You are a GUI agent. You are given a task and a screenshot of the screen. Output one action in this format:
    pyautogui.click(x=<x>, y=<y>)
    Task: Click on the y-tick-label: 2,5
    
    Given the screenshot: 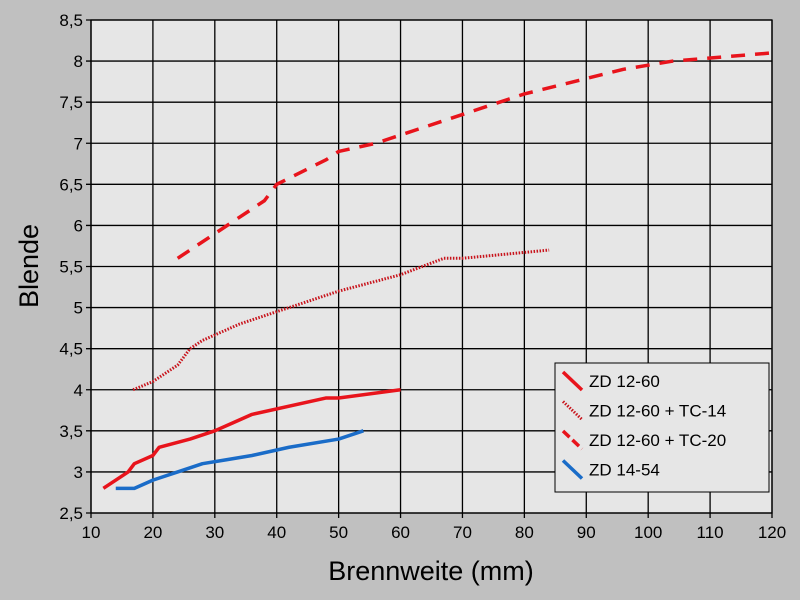 What is the action you would take?
    pyautogui.click(x=71, y=513)
    